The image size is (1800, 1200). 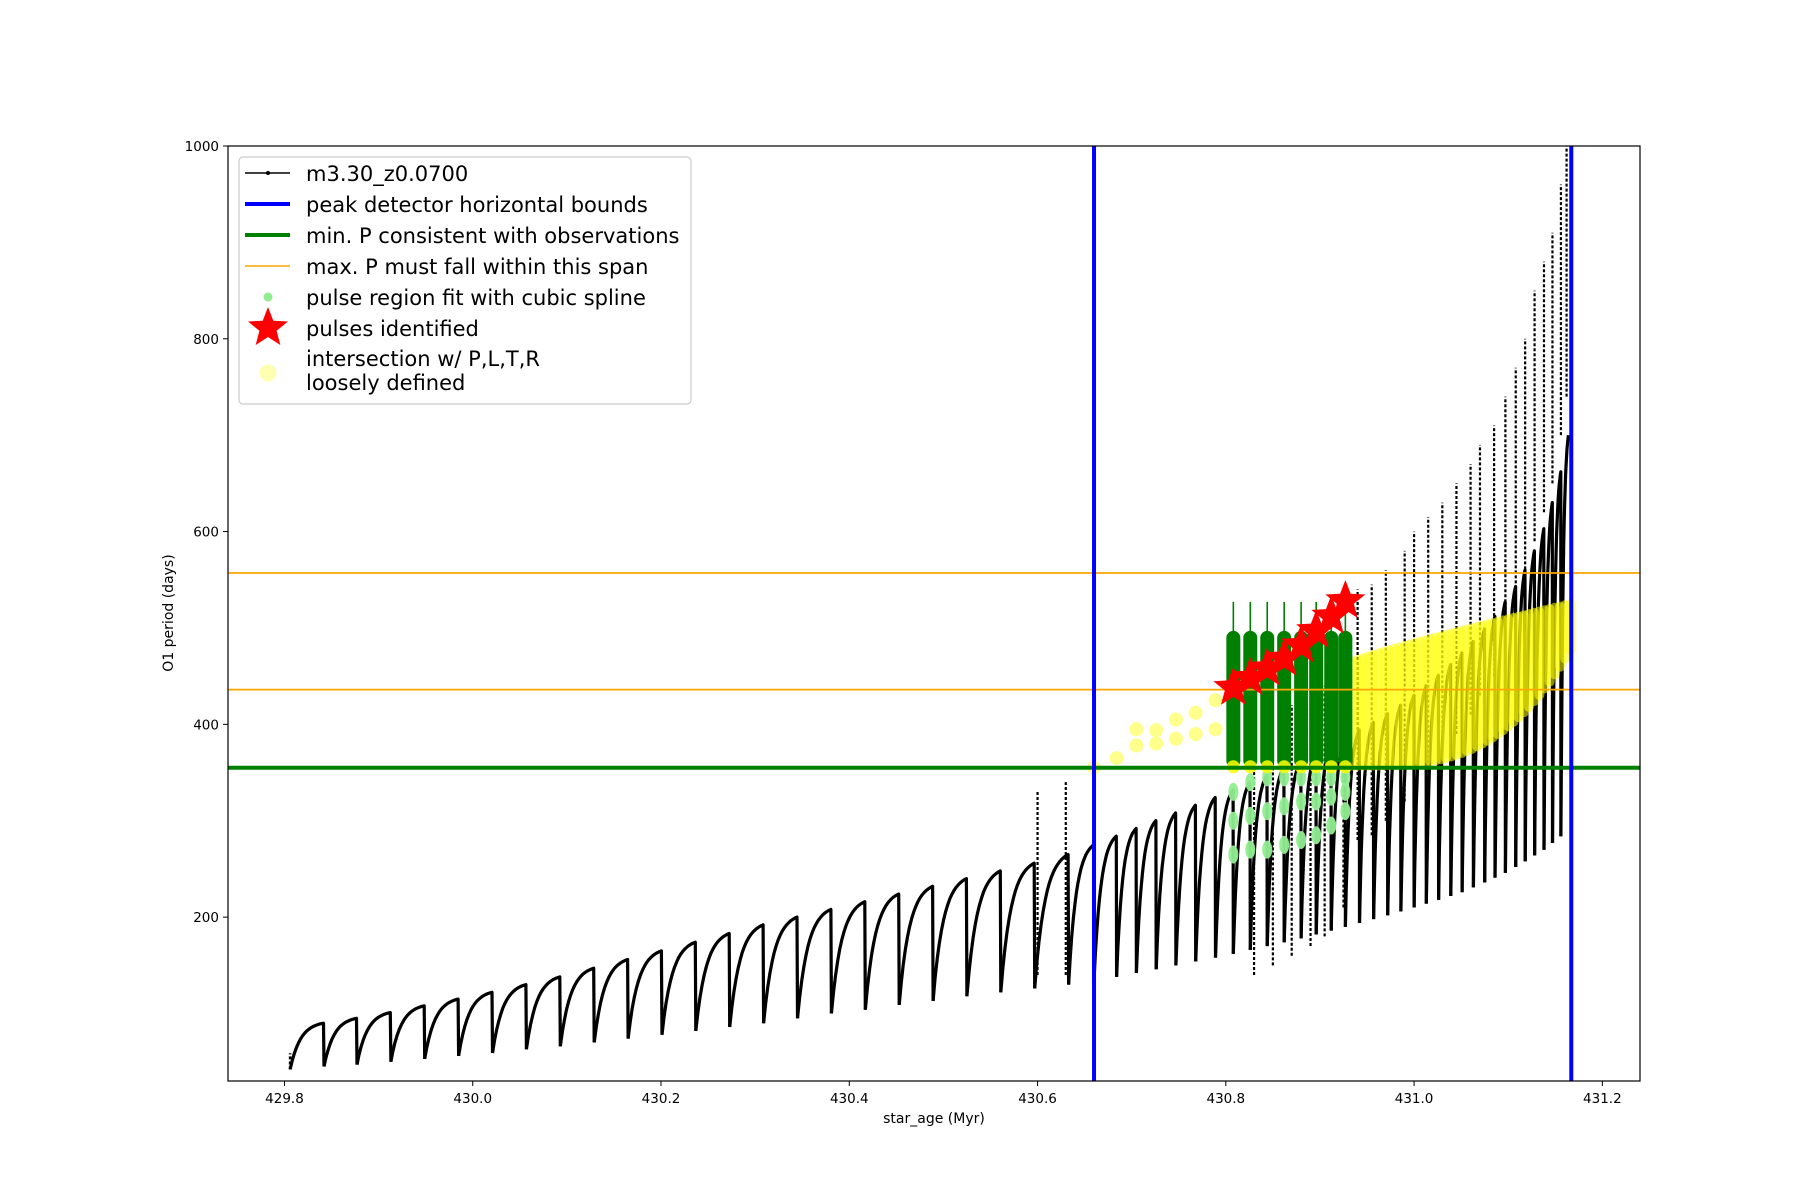 What do you see at coordinates (934, 1119) in the screenshot?
I see `x-axis-label: star_age (Myr)` at bounding box center [934, 1119].